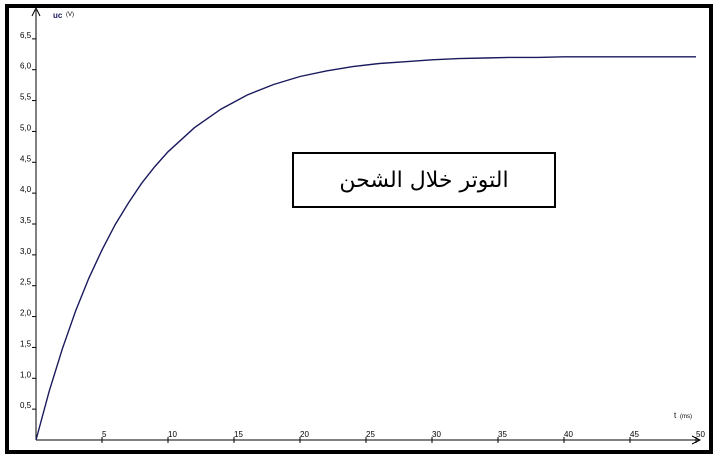  What do you see at coordinates (26, 313) in the screenshot?
I see `y-tick-label: 2,0` at bounding box center [26, 313].